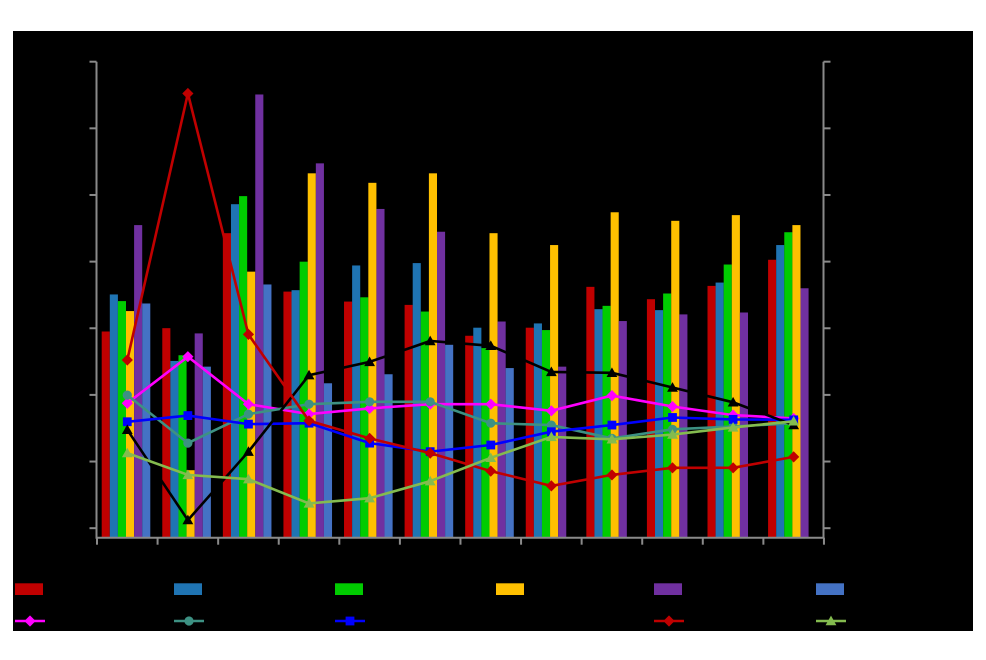 Image resolution: width=986 pixels, height=660 pixels. I want to click on legend-swatch-dark-red-bar, so click(29, 589).